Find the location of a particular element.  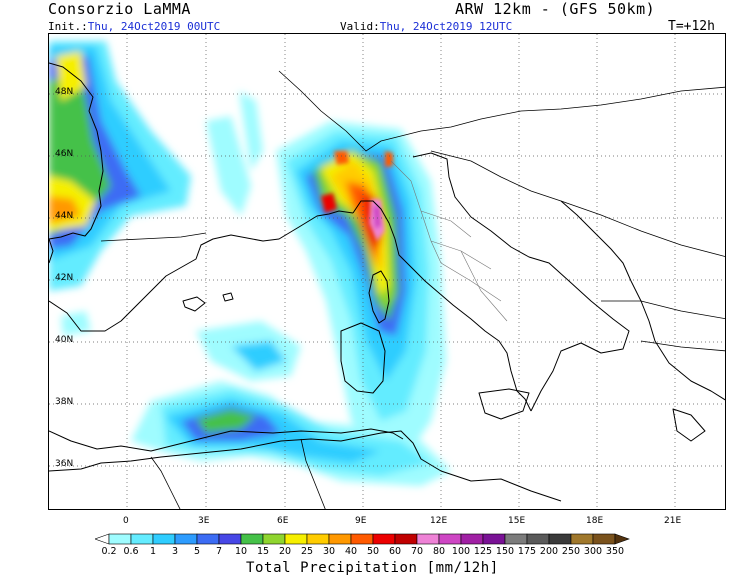

precip-colorbar is located at coordinates (362, 539).